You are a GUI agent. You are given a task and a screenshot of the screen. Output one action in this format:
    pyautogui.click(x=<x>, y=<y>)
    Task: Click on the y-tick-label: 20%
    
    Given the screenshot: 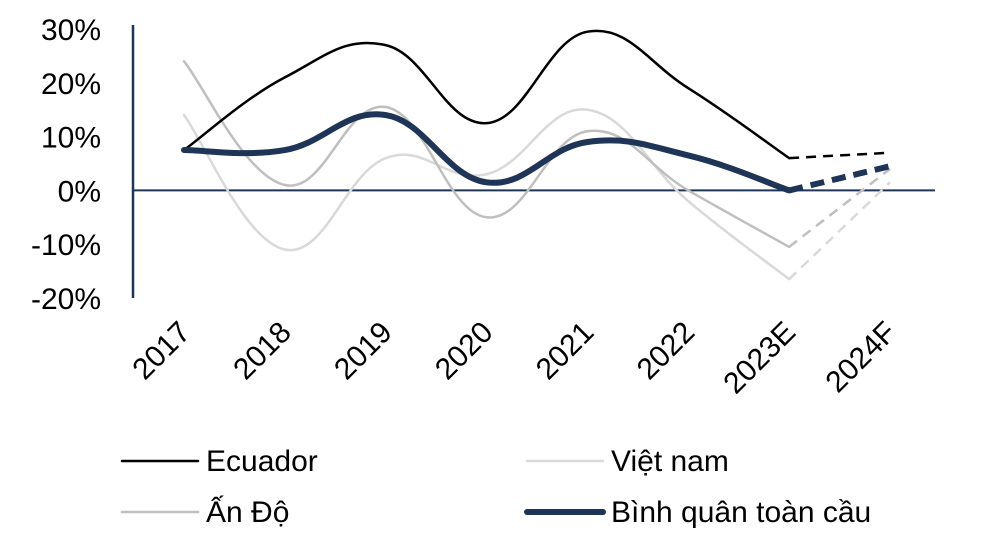 What is the action you would take?
    pyautogui.click(x=71, y=84)
    